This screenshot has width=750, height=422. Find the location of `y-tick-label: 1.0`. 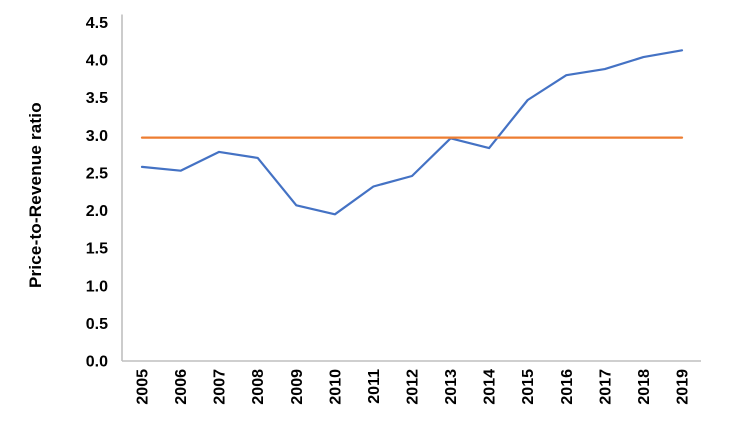

y-tick-label: 1.0 is located at coordinates (97, 286).